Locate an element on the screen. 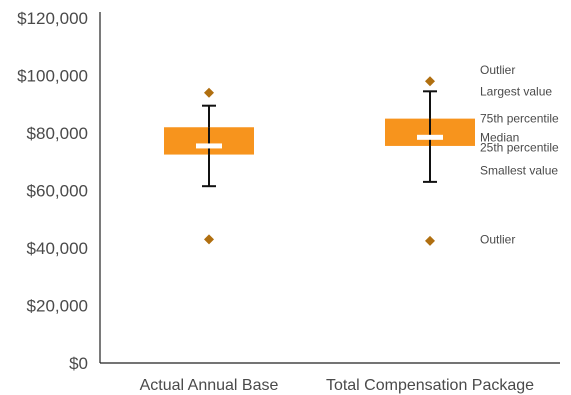 The width and height of the screenshot is (571, 395). annotation-label: Median is located at coordinates (499, 137).